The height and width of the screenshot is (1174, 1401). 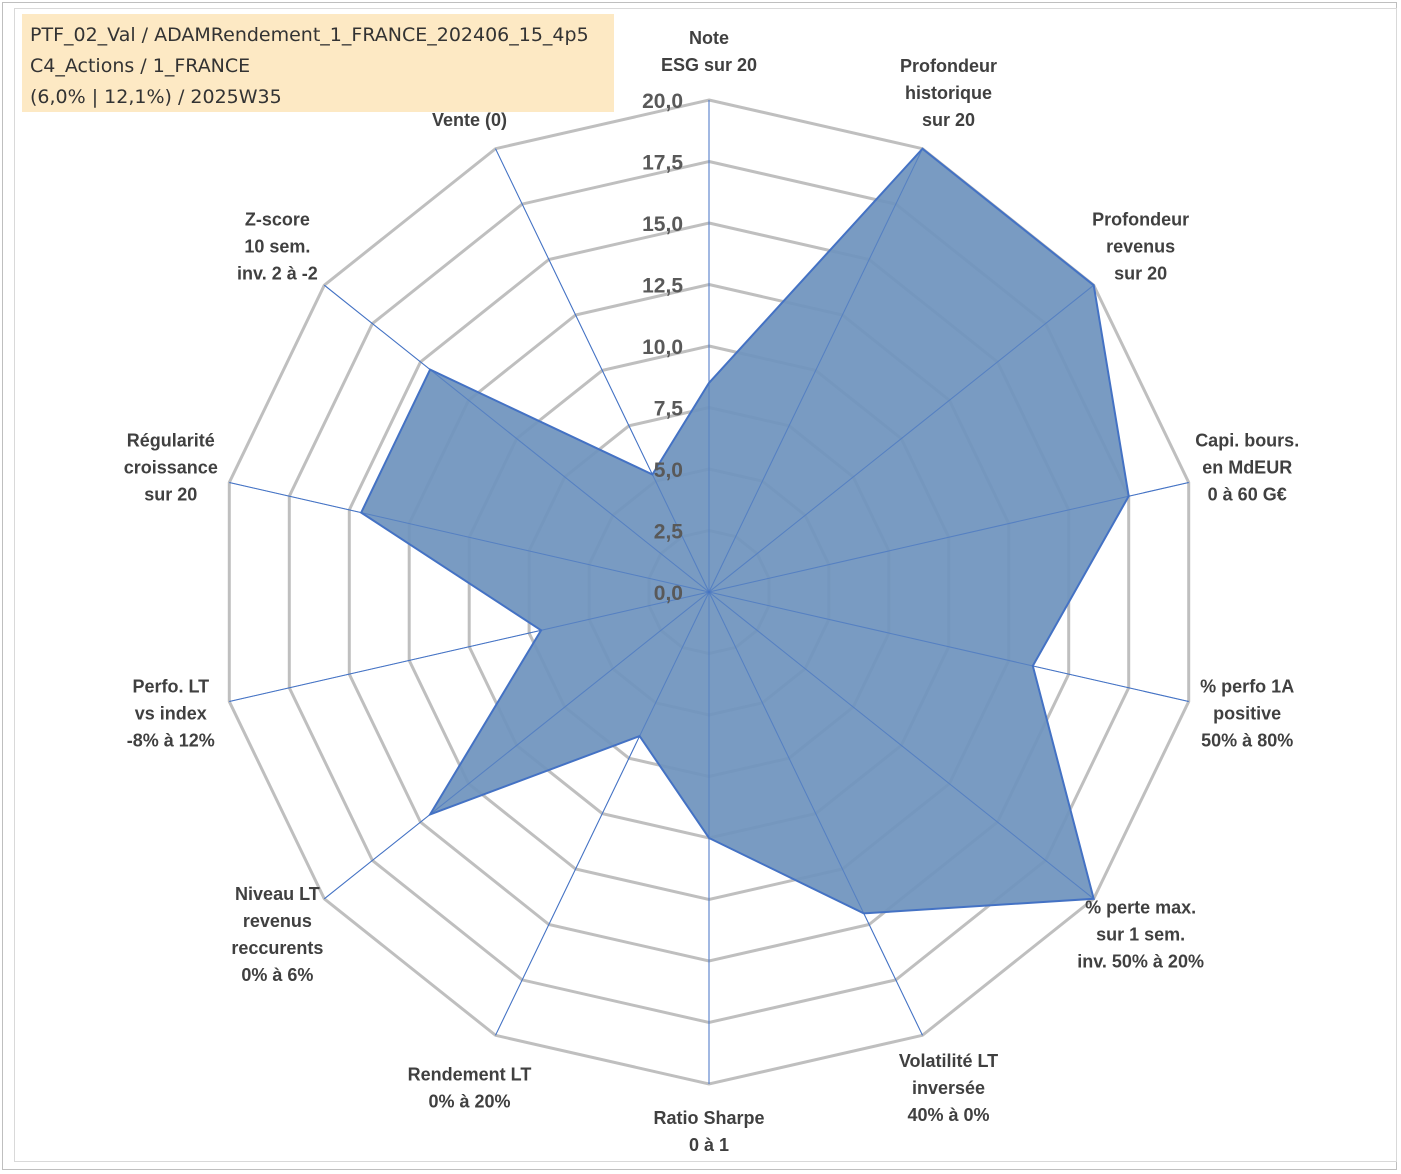 I want to click on axis-label-line: 0% à 20%, so click(x=469, y=1101).